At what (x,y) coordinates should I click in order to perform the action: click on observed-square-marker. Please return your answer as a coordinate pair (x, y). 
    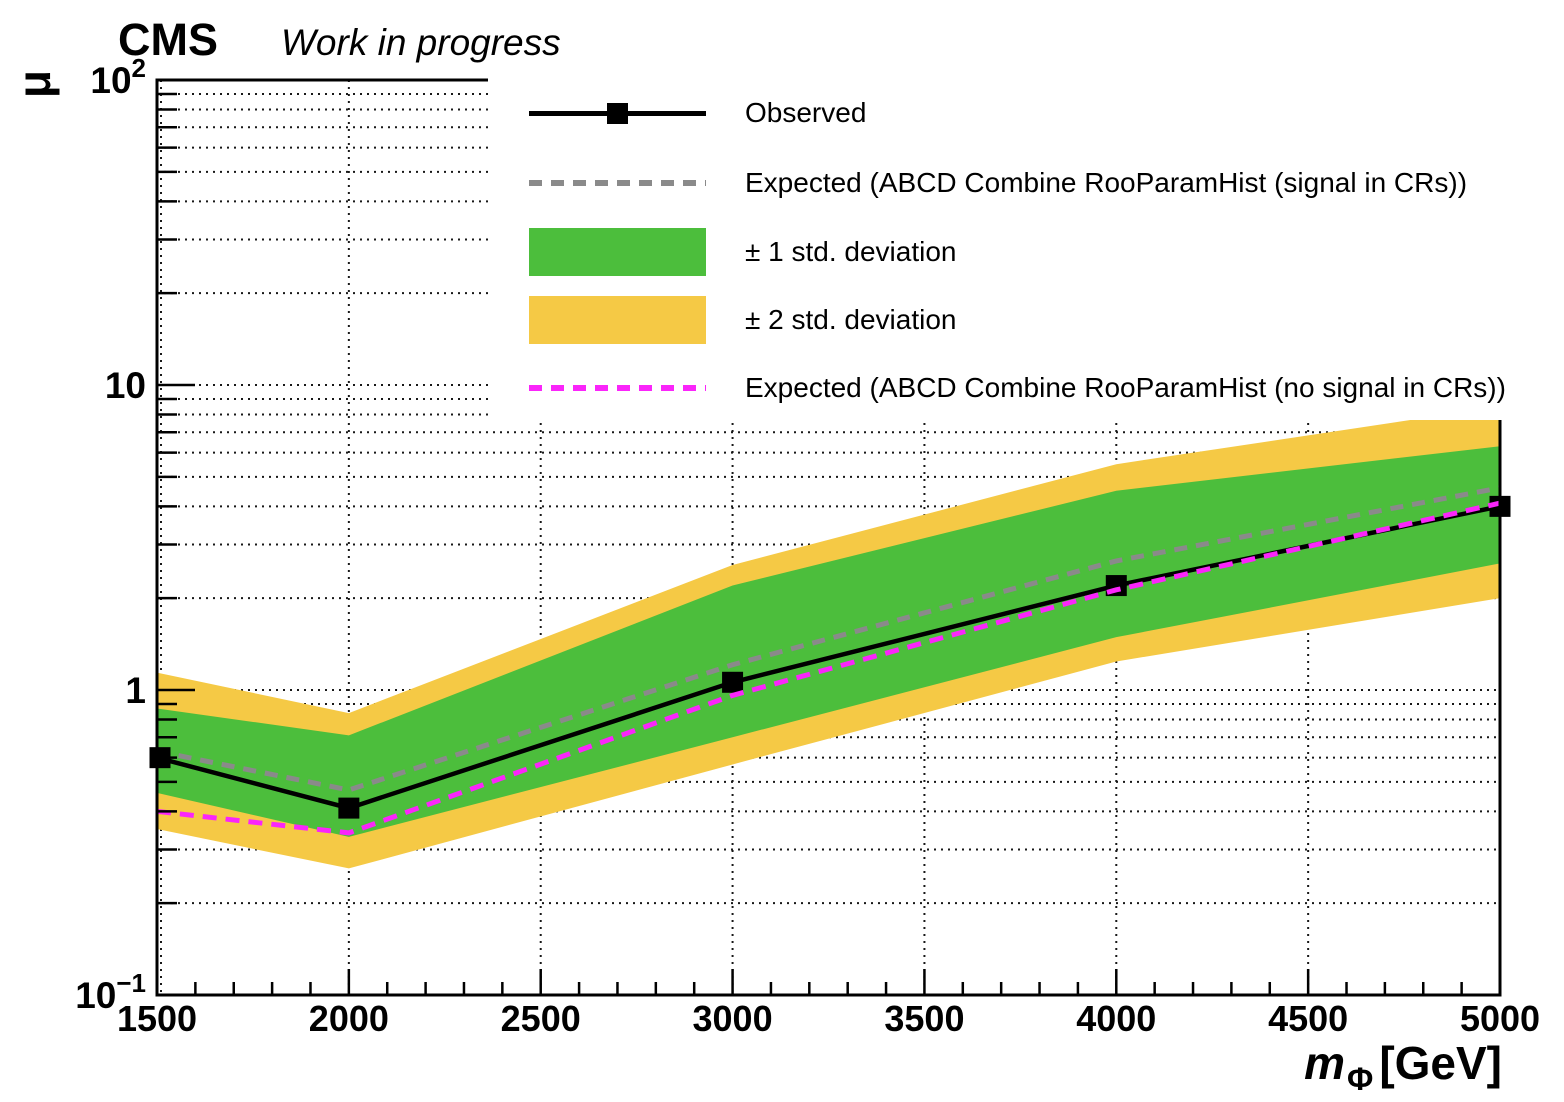
    Looking at the image, I should click on (617, 113).